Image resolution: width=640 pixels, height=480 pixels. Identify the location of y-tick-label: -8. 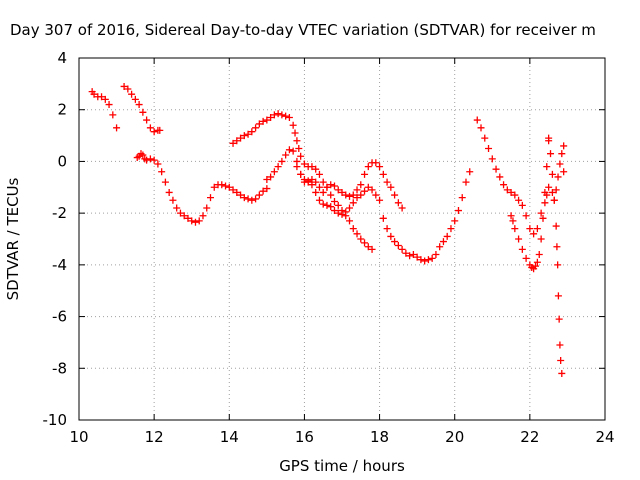
(59, 368).